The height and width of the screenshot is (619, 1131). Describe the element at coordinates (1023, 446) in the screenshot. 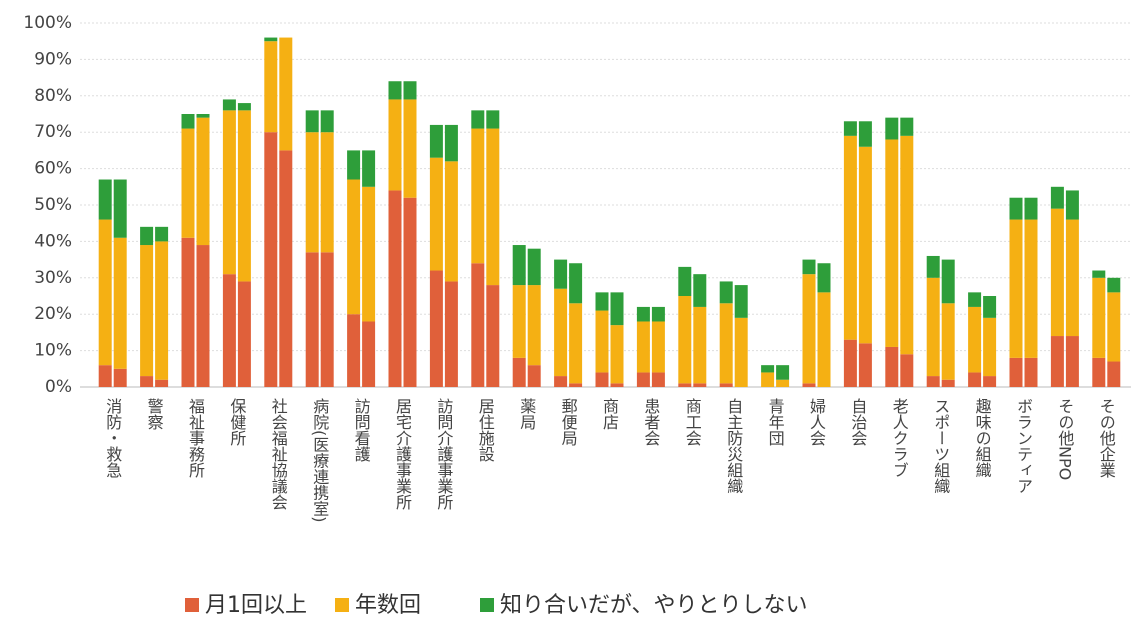

I see `x-tick-label: ボランティア` at that location.